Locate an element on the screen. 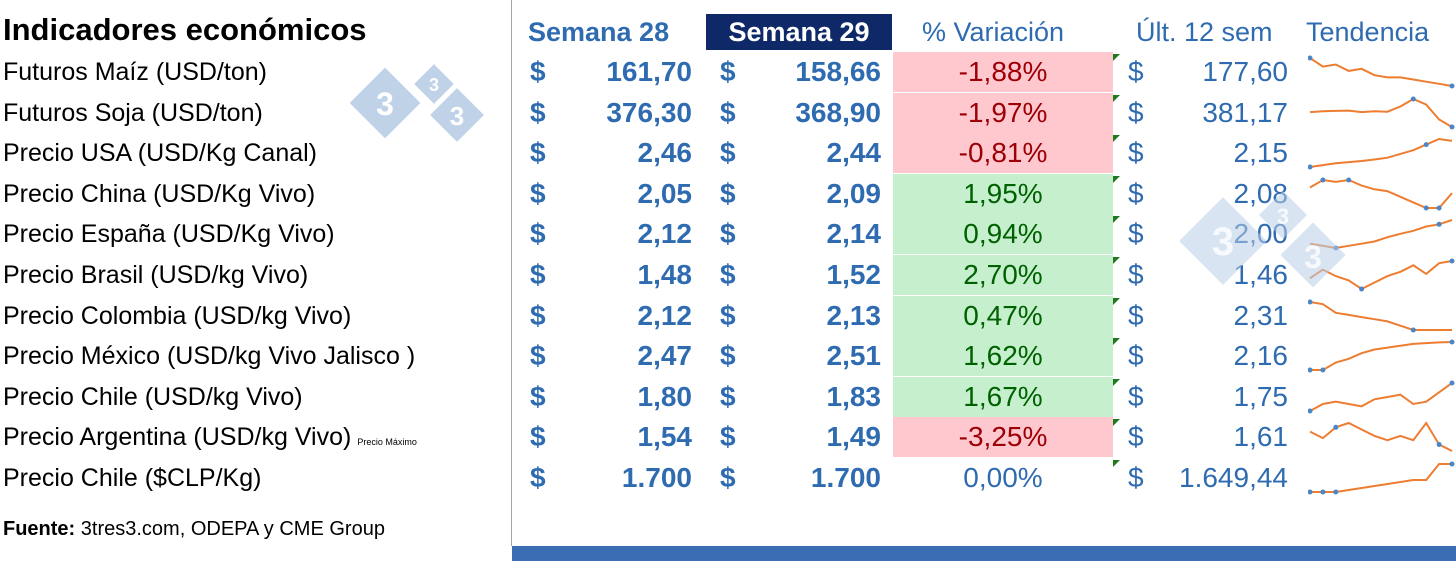  row-label: Precio Brasil (USD/kg Vivo) is located at coordinates (155, 275).